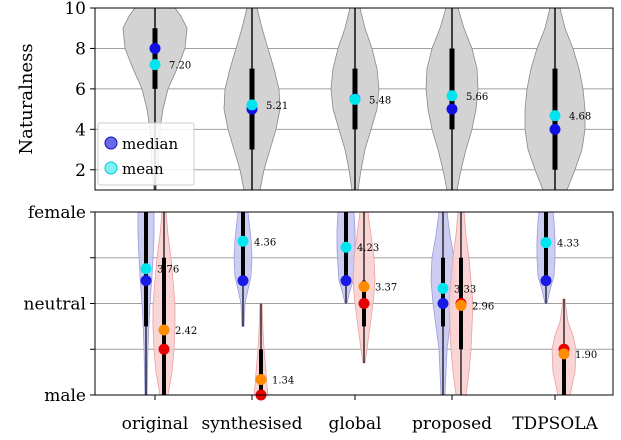 The image size is (621, 440). Describe the element at coordinates (465, 289) in the screenshot. I see `female-mean-label: 3.33` at that location.